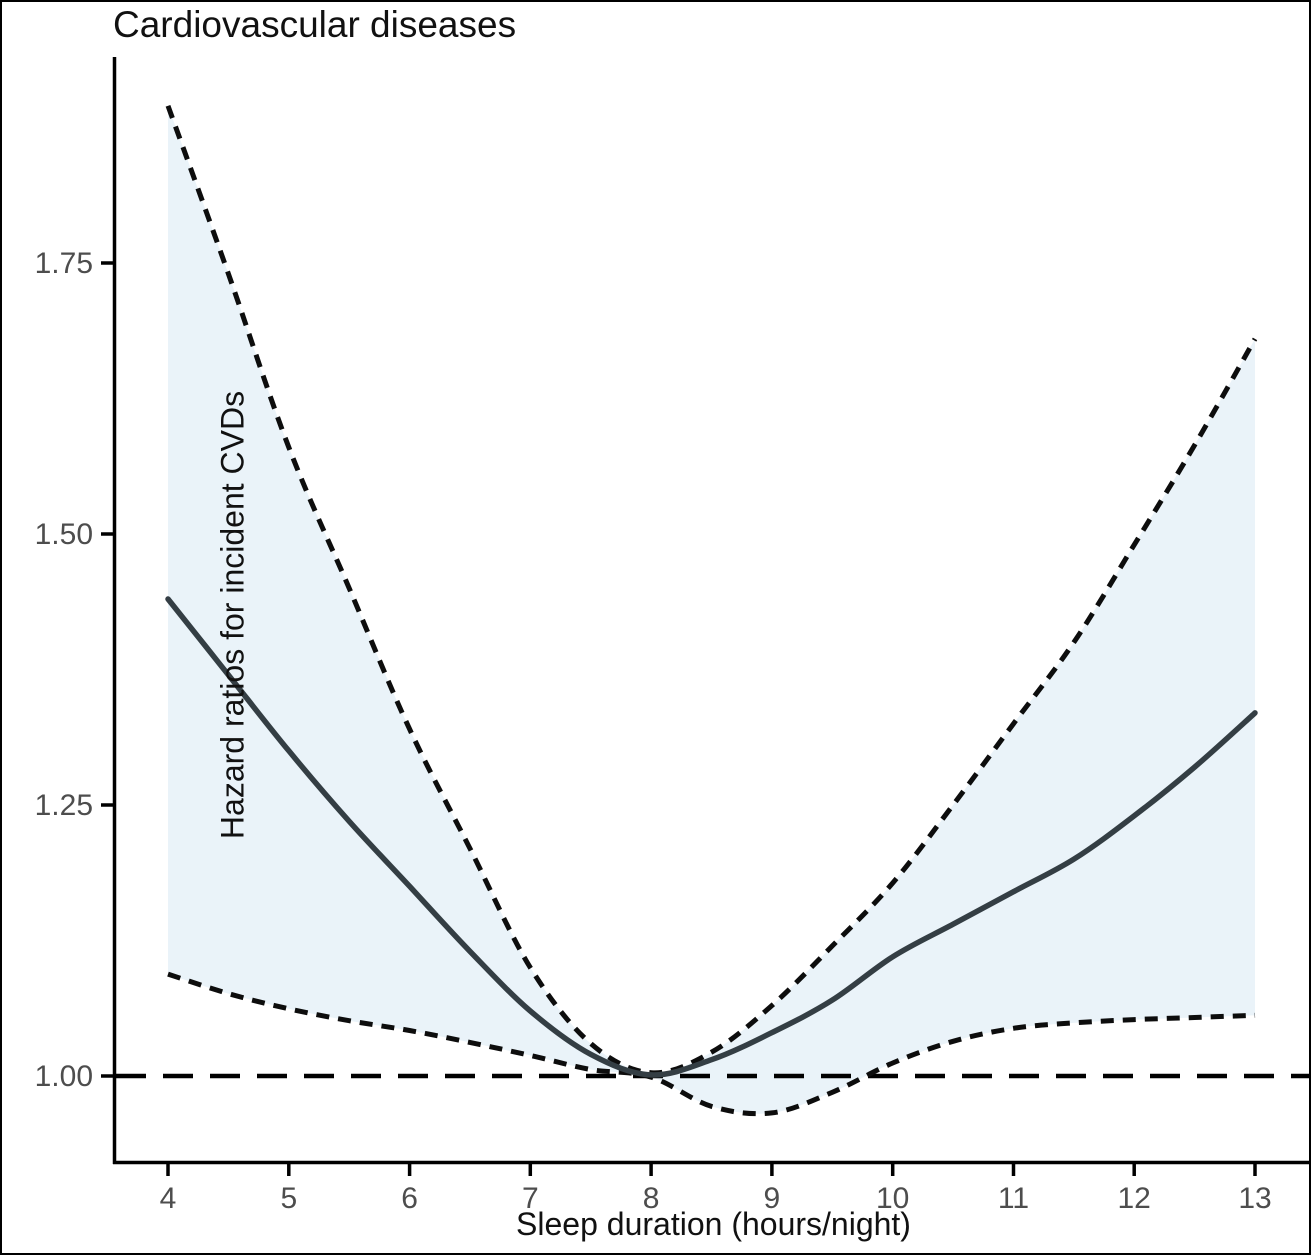 The height and width of the screenshot is (1255, 1311). I want to click on x-tick-label: 10, so click(892, 1198).